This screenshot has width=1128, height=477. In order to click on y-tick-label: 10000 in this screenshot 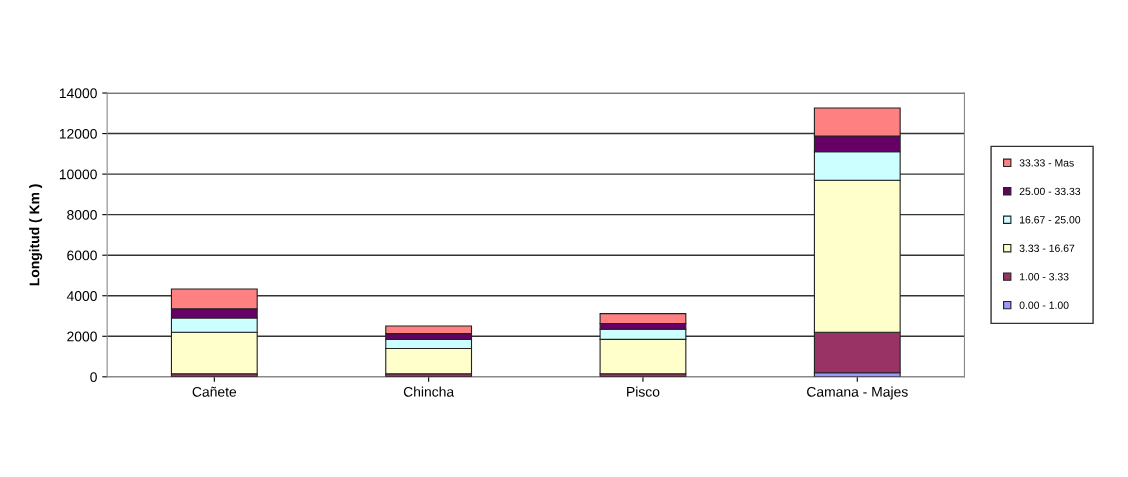, I will do `click(78, 174)`.